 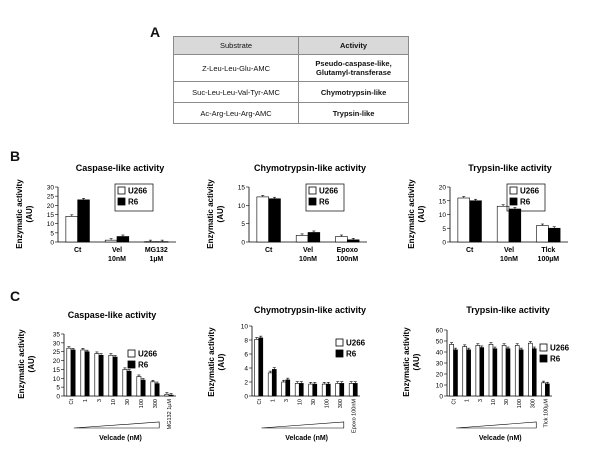 I want to click on y-tick-label: 25, so click(x=57, y=352).